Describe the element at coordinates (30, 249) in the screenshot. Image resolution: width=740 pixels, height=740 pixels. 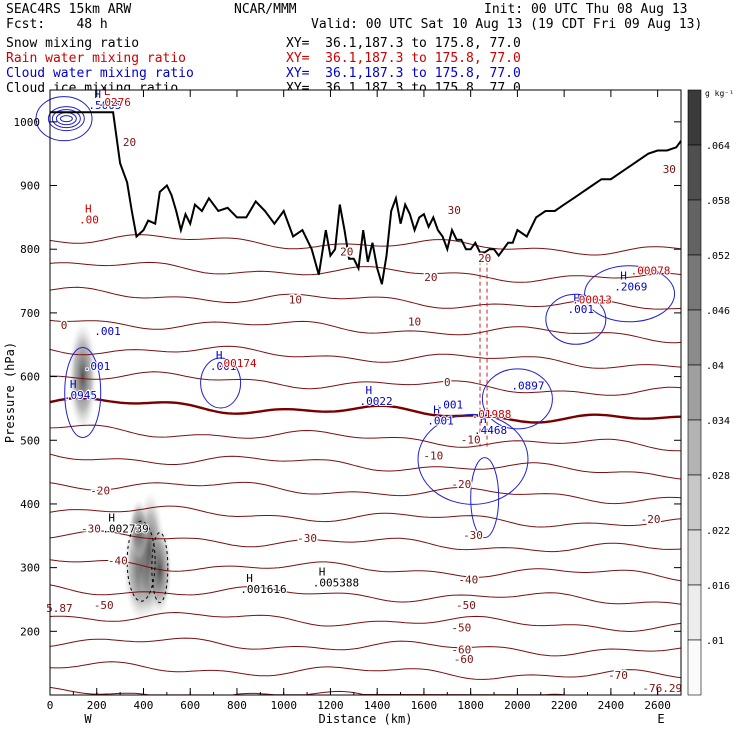
I see `y-tick-label: 800` at that location.